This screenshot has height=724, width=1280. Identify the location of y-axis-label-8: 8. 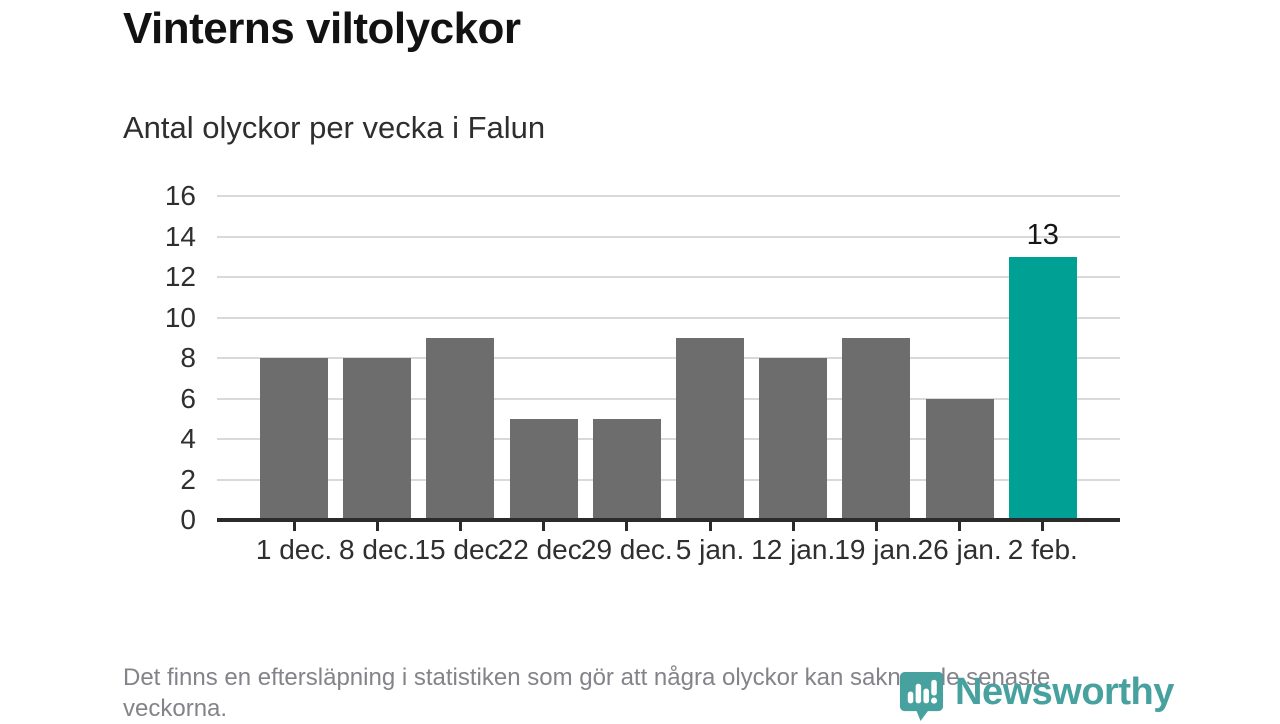
(188, 357).